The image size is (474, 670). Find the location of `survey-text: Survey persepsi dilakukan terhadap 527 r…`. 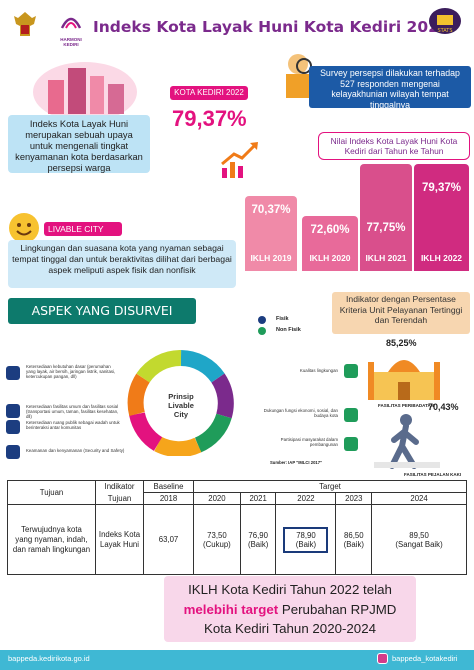

survey-text: Survey persepsi dilakukan terhadap 527 r… is located at coordinates (390, 89).